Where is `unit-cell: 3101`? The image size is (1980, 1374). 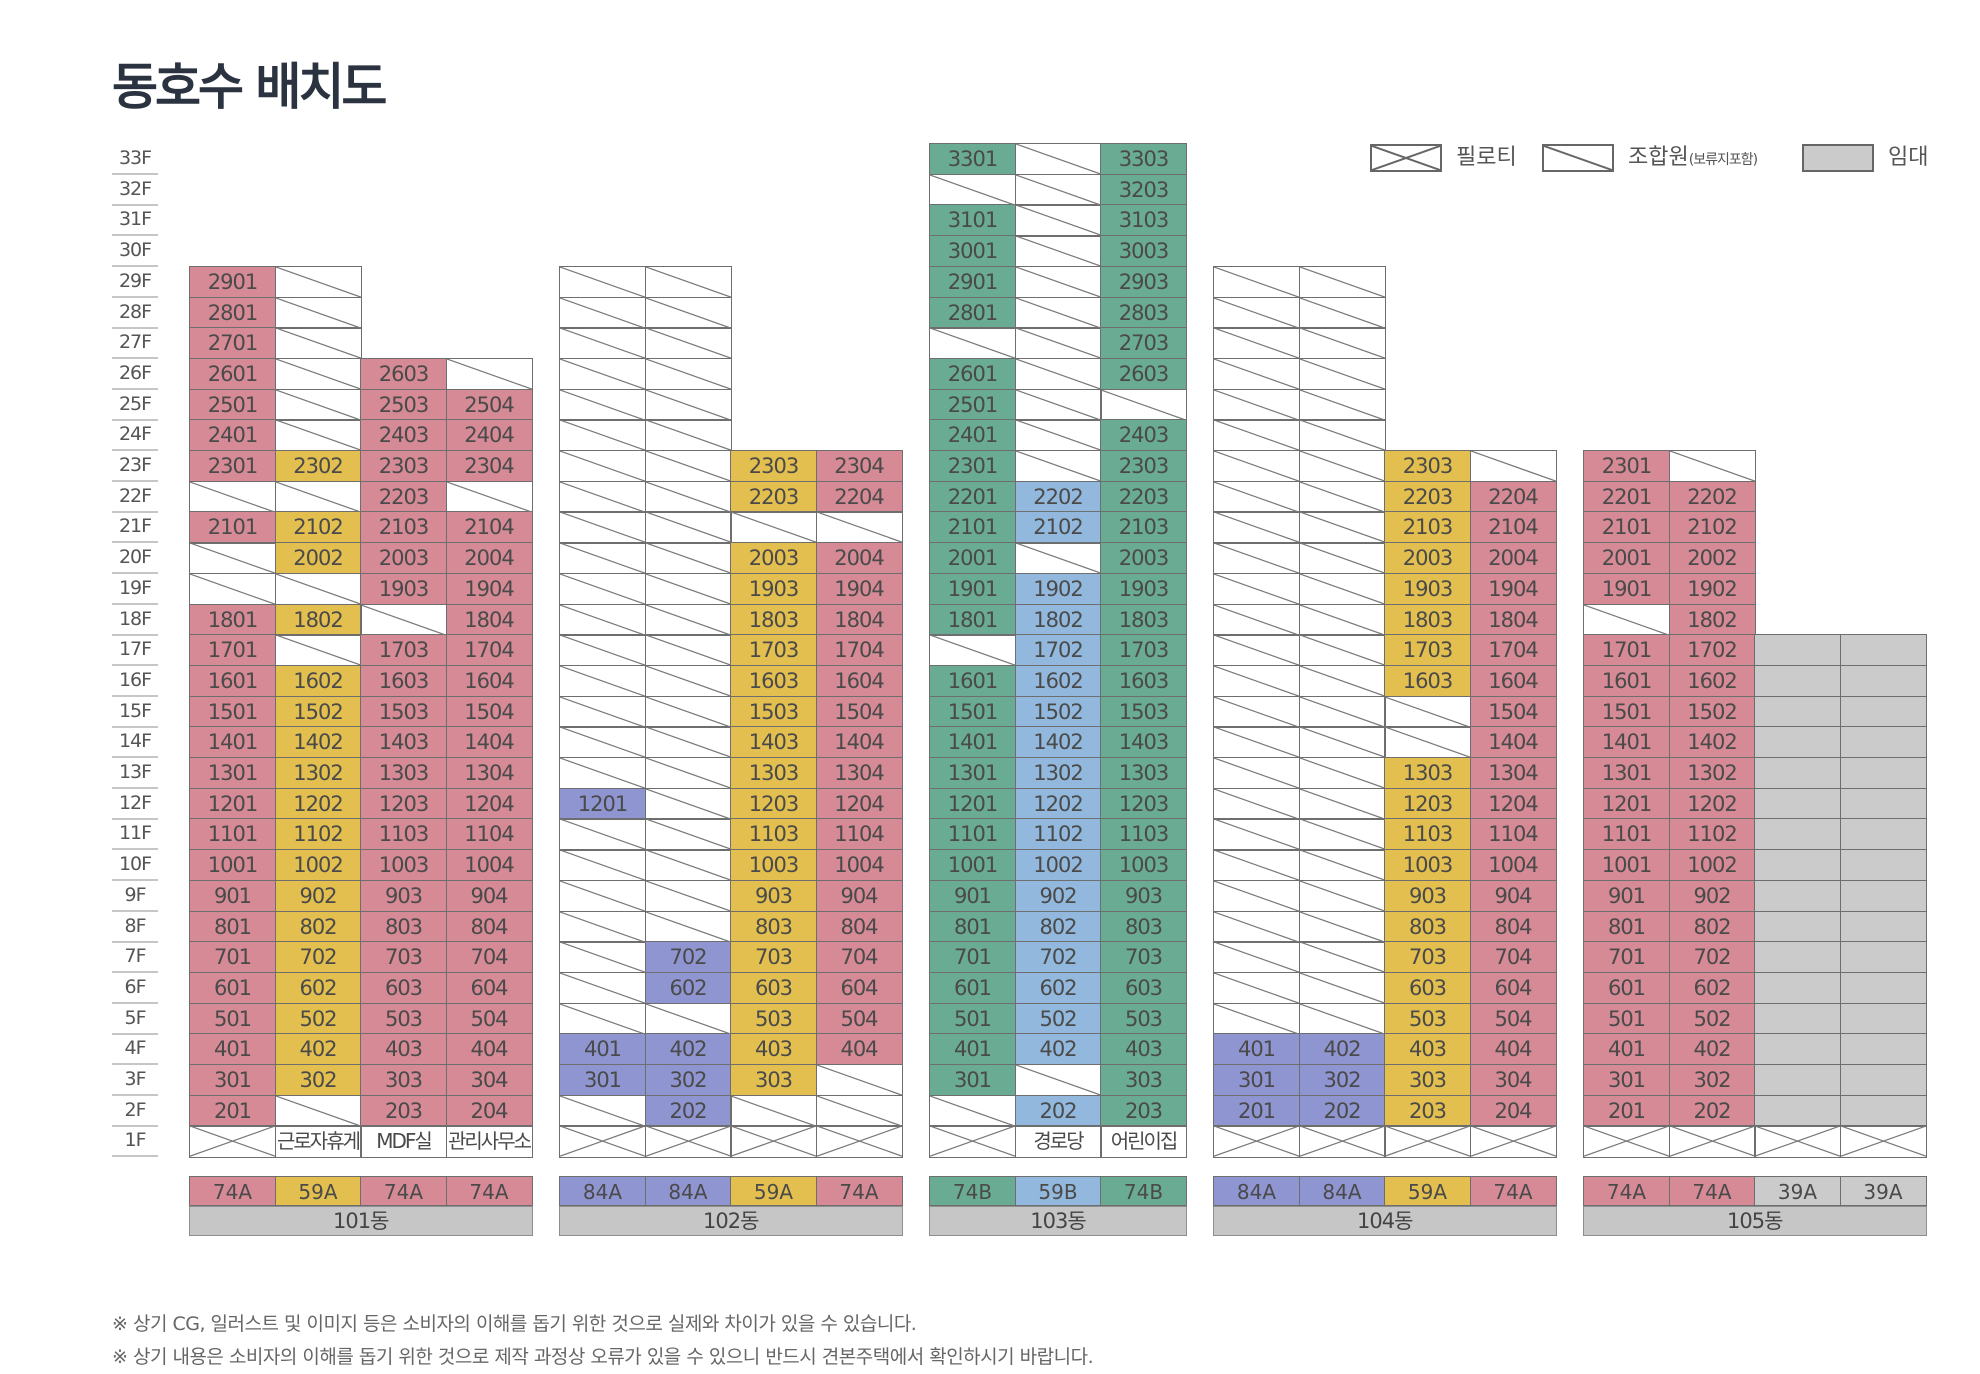
unit-cell: 3101 is located at coordinates (972, 220).